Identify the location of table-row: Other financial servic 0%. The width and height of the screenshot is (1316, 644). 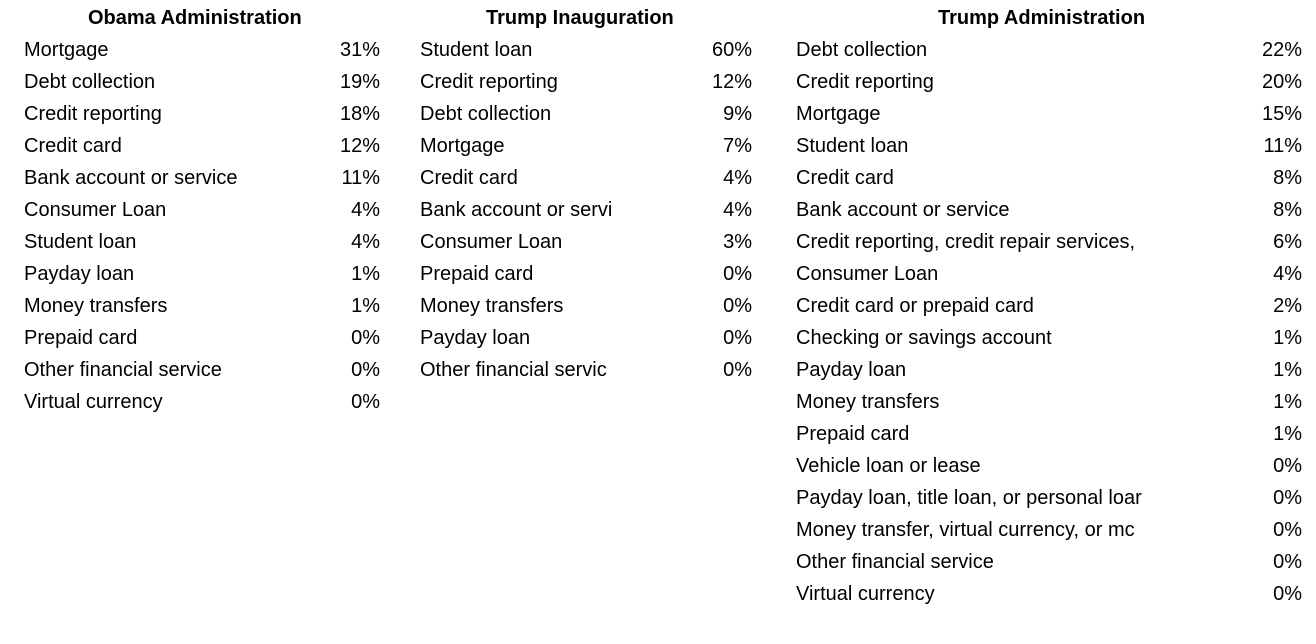
(586, 370).